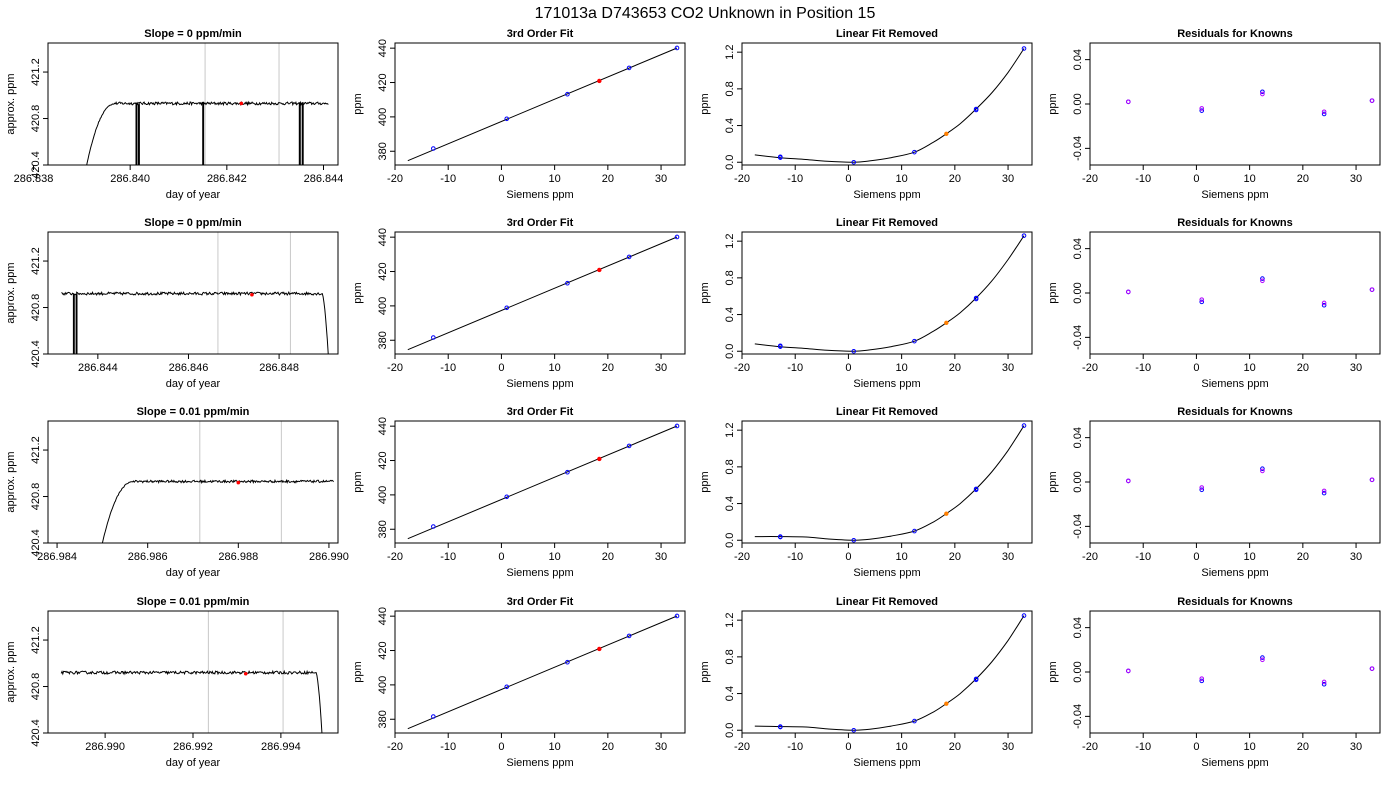 The width and height of the screenshot is (1400, 800). I want to click on x-tick-label: 286.988, so click(238, 557).